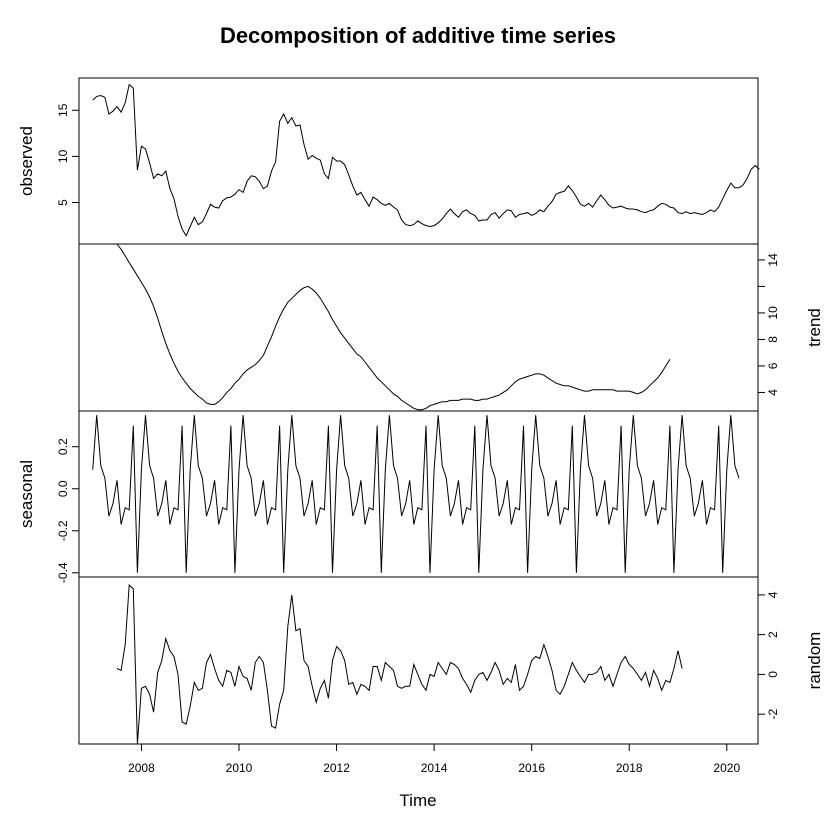 The width and height of the screenshot is (840, 840). What do you see at coordinates (773, 392) in the screenshot?
I see `trend-y-tick-label: 4` at bounding box center [773, 392].